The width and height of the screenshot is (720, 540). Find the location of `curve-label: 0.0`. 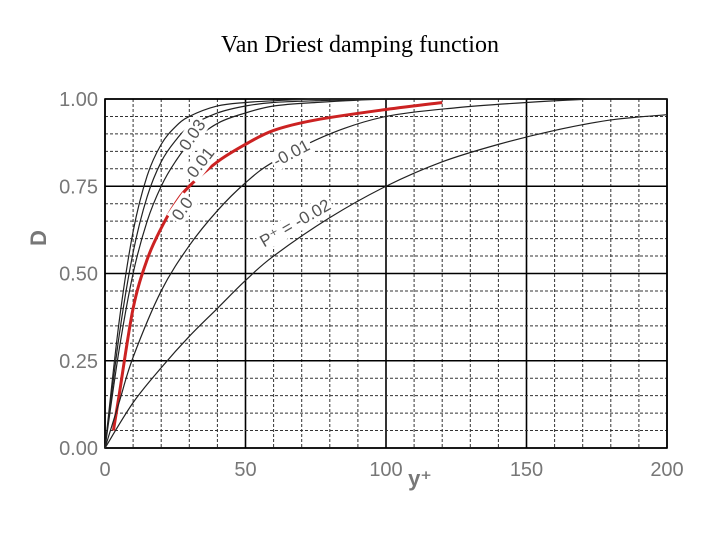

curve-label: 0.0 is located at coordinates (182, 209).